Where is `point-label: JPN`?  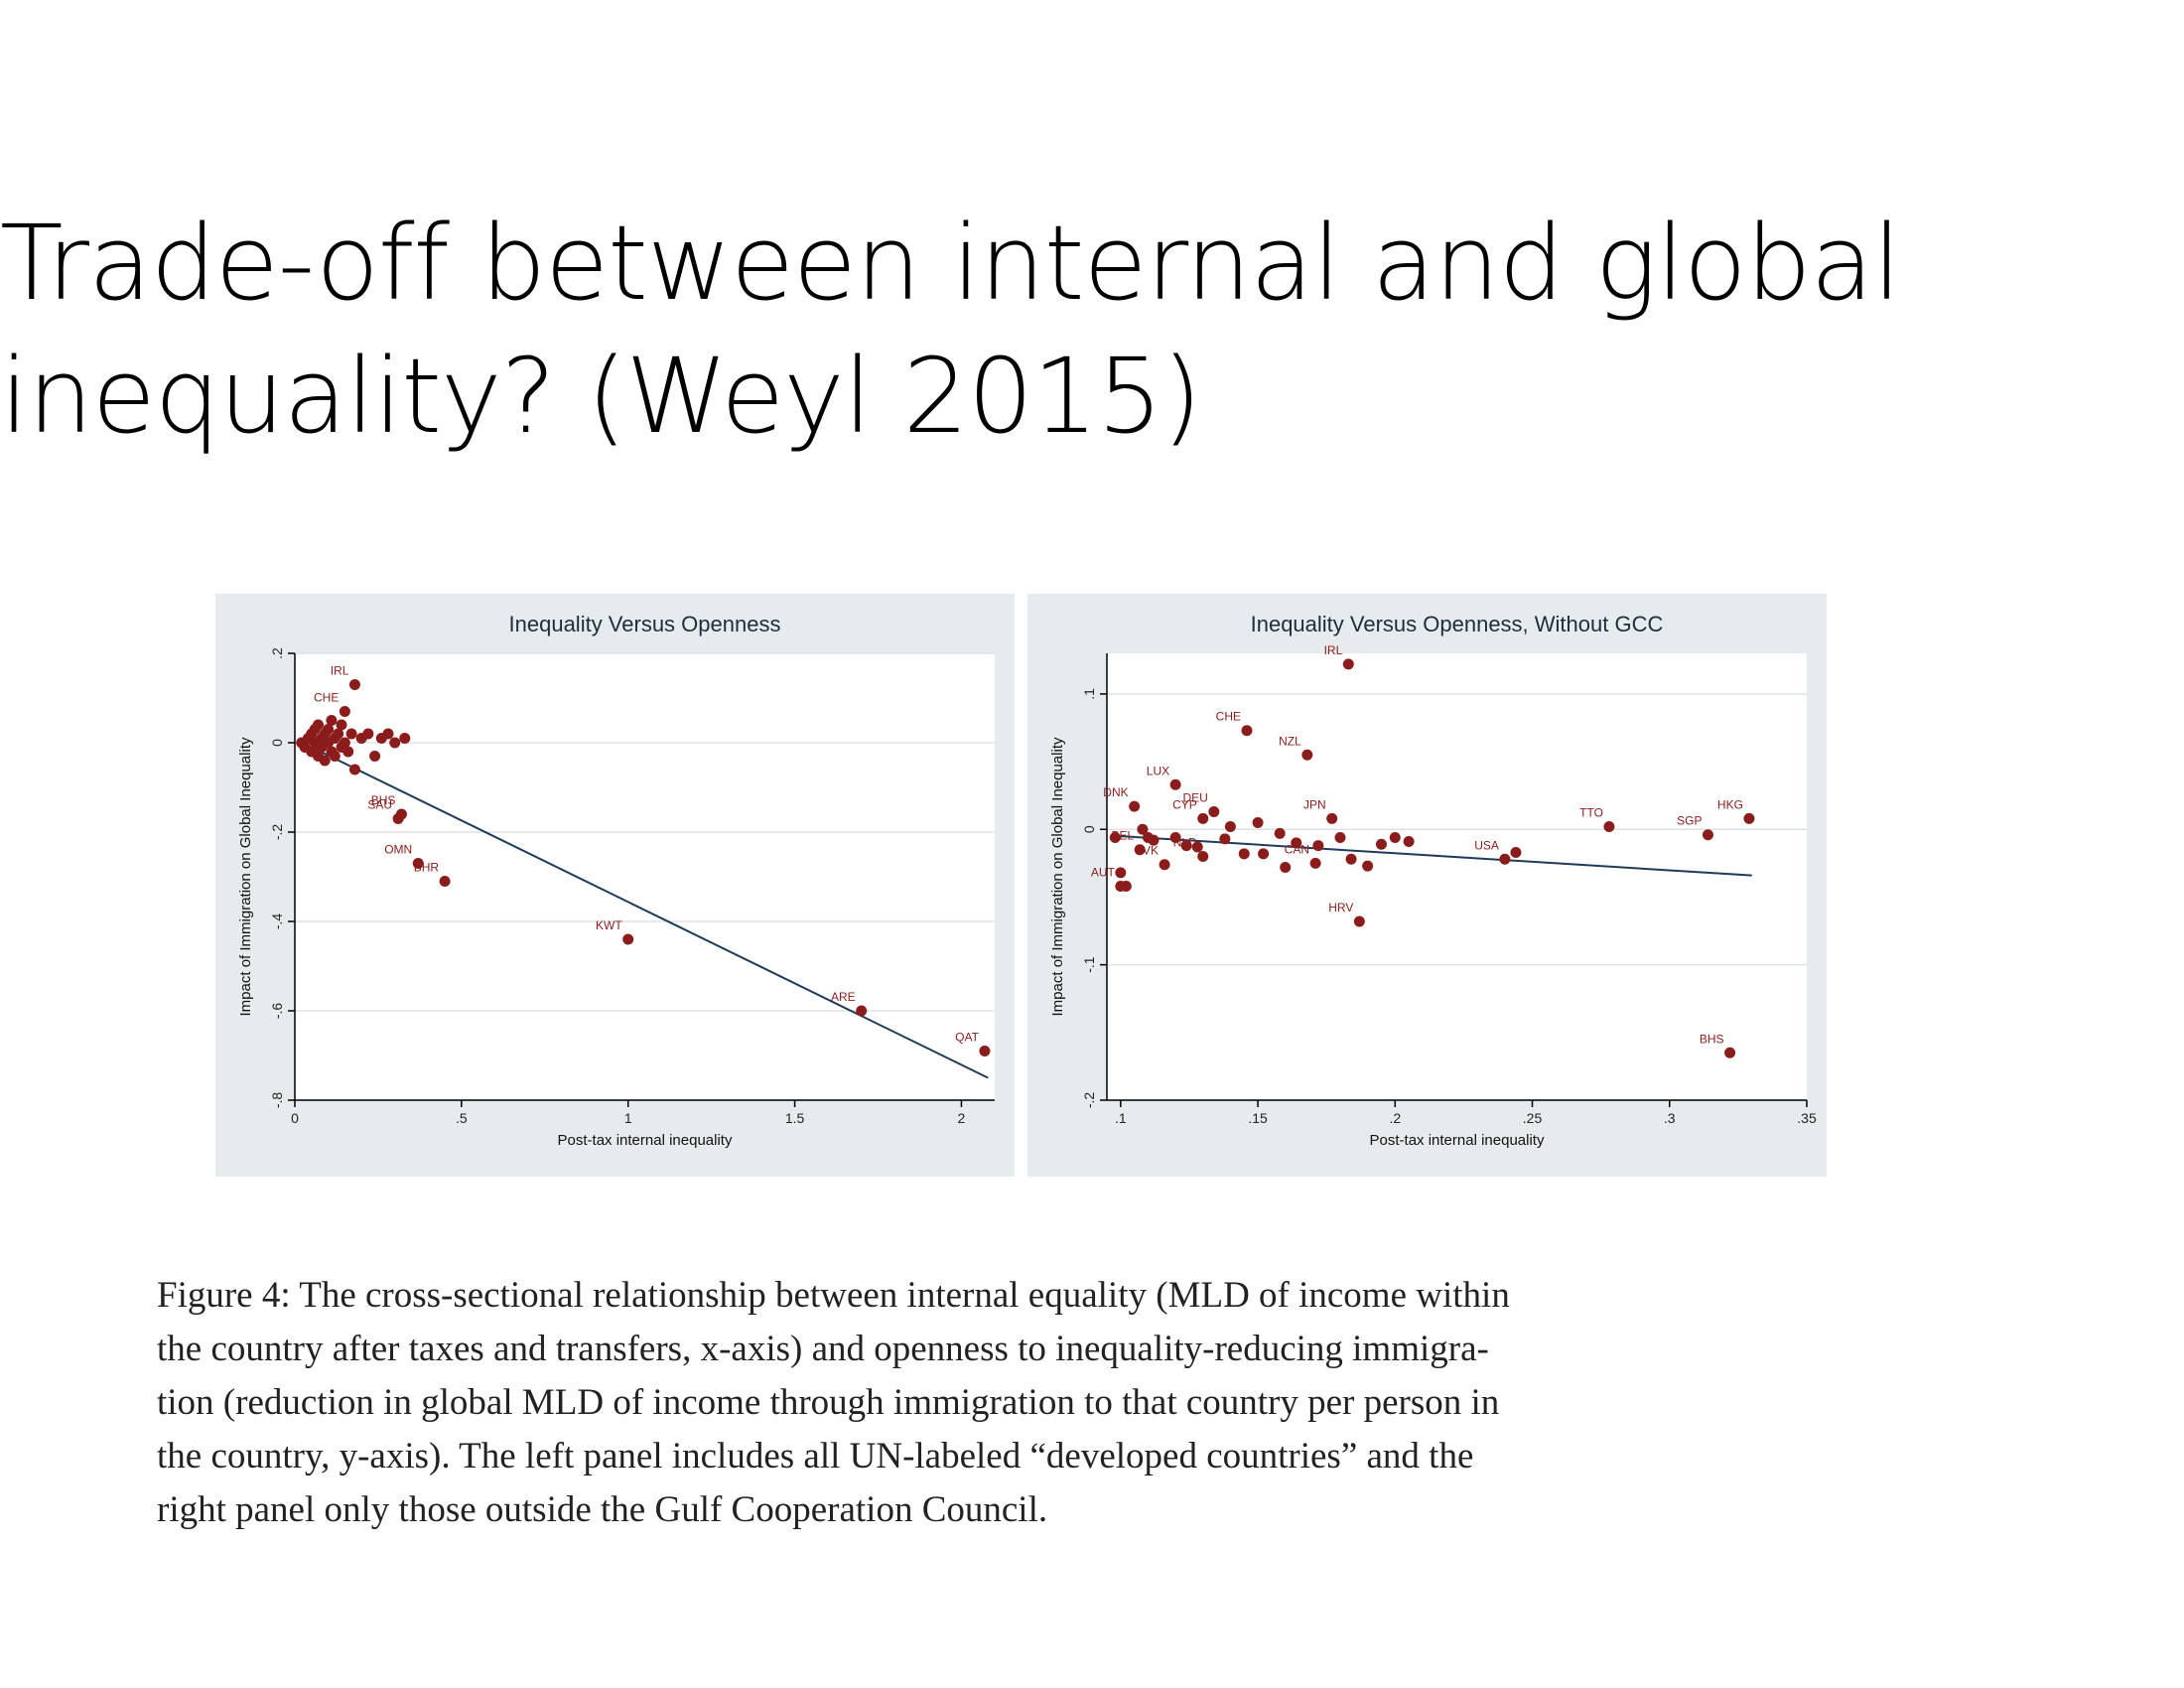
point-label: JPN is located at coordinates (1314, 804).